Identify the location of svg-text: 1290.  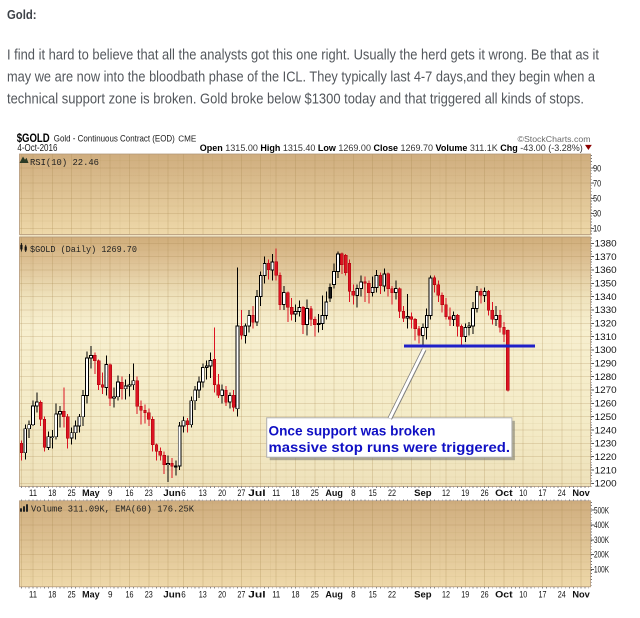
(606, 364).